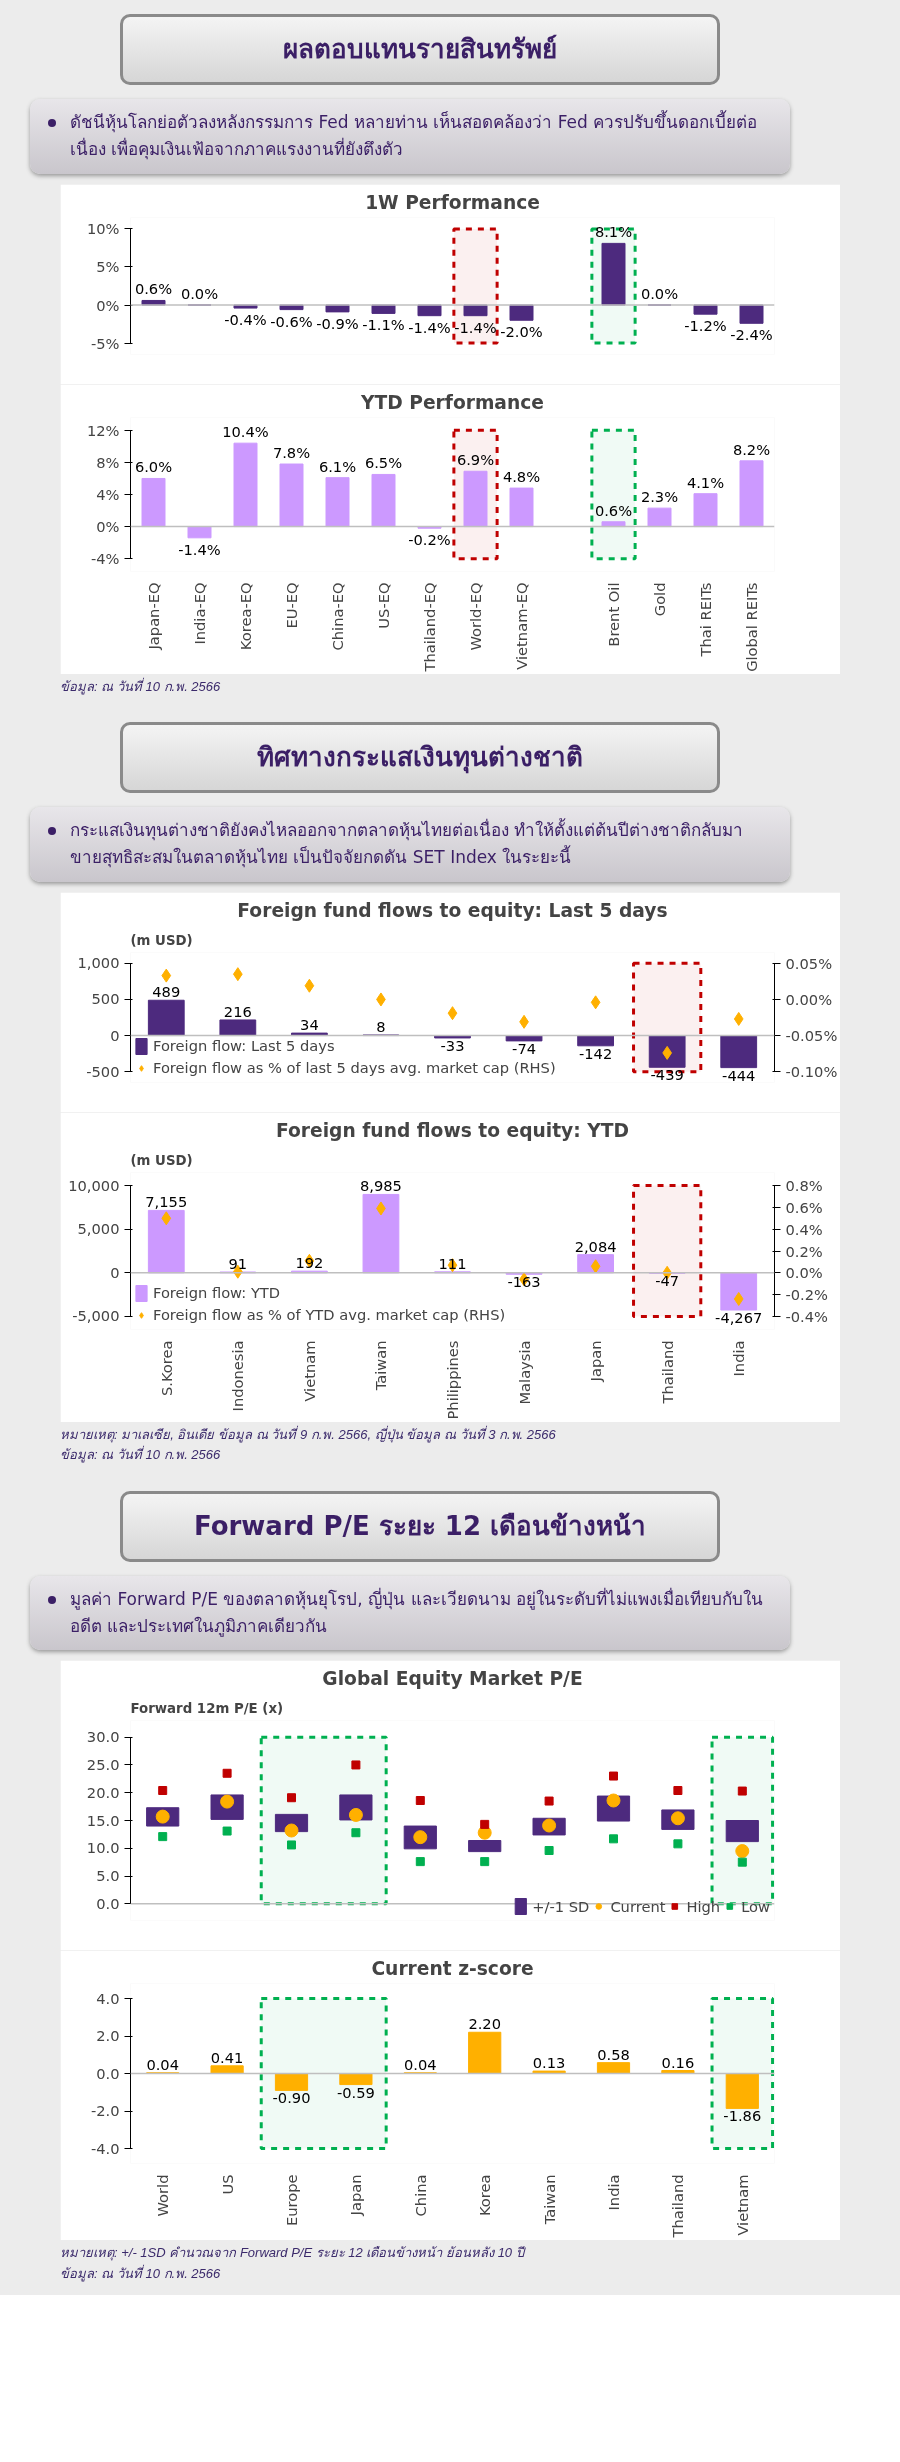 The height and width of the screenshot is (2462, 900). I want to click on x-tick-label: Thai REITs, so click(705, 619).